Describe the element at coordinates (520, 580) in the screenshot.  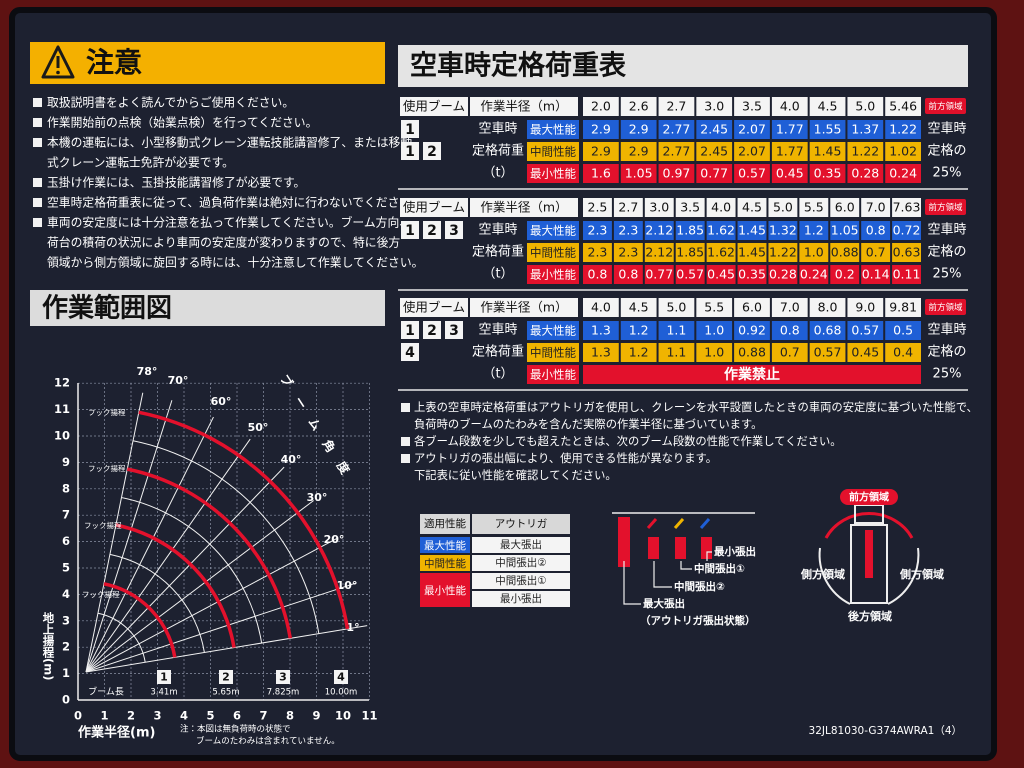
I see `legend-outrigger: 中間張出①` at that location.